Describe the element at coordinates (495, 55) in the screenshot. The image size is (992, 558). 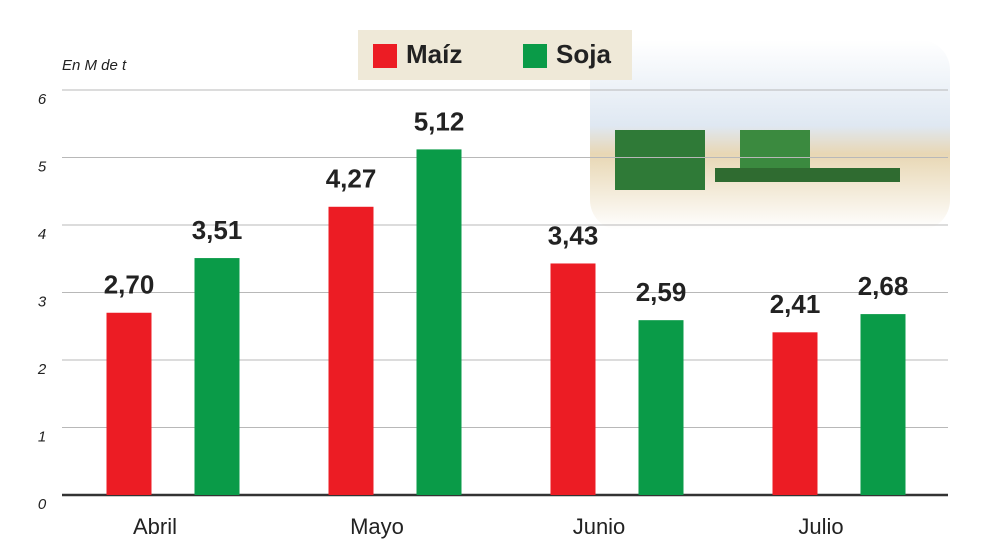
I see `legend` at that location.